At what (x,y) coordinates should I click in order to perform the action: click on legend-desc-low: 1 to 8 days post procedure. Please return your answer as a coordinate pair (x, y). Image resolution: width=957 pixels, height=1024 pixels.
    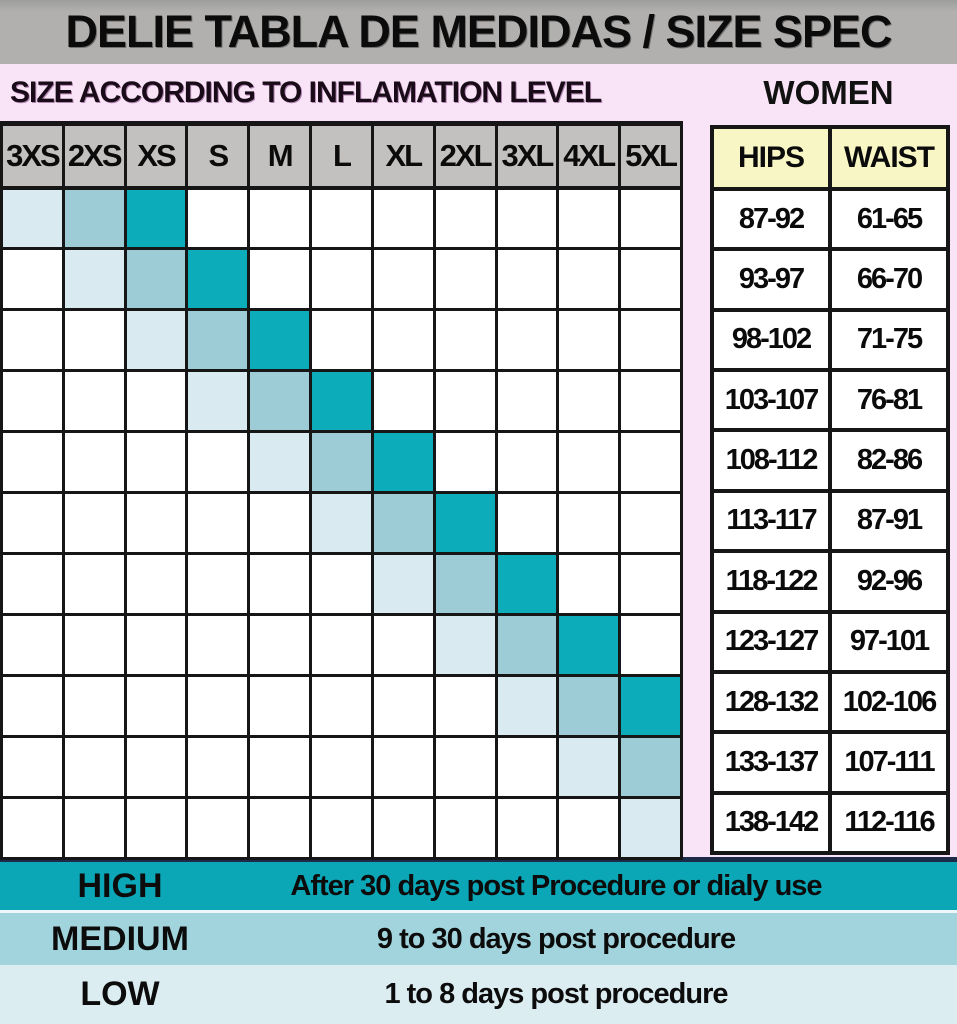
    Looking at the image, I should click on (556, 994).